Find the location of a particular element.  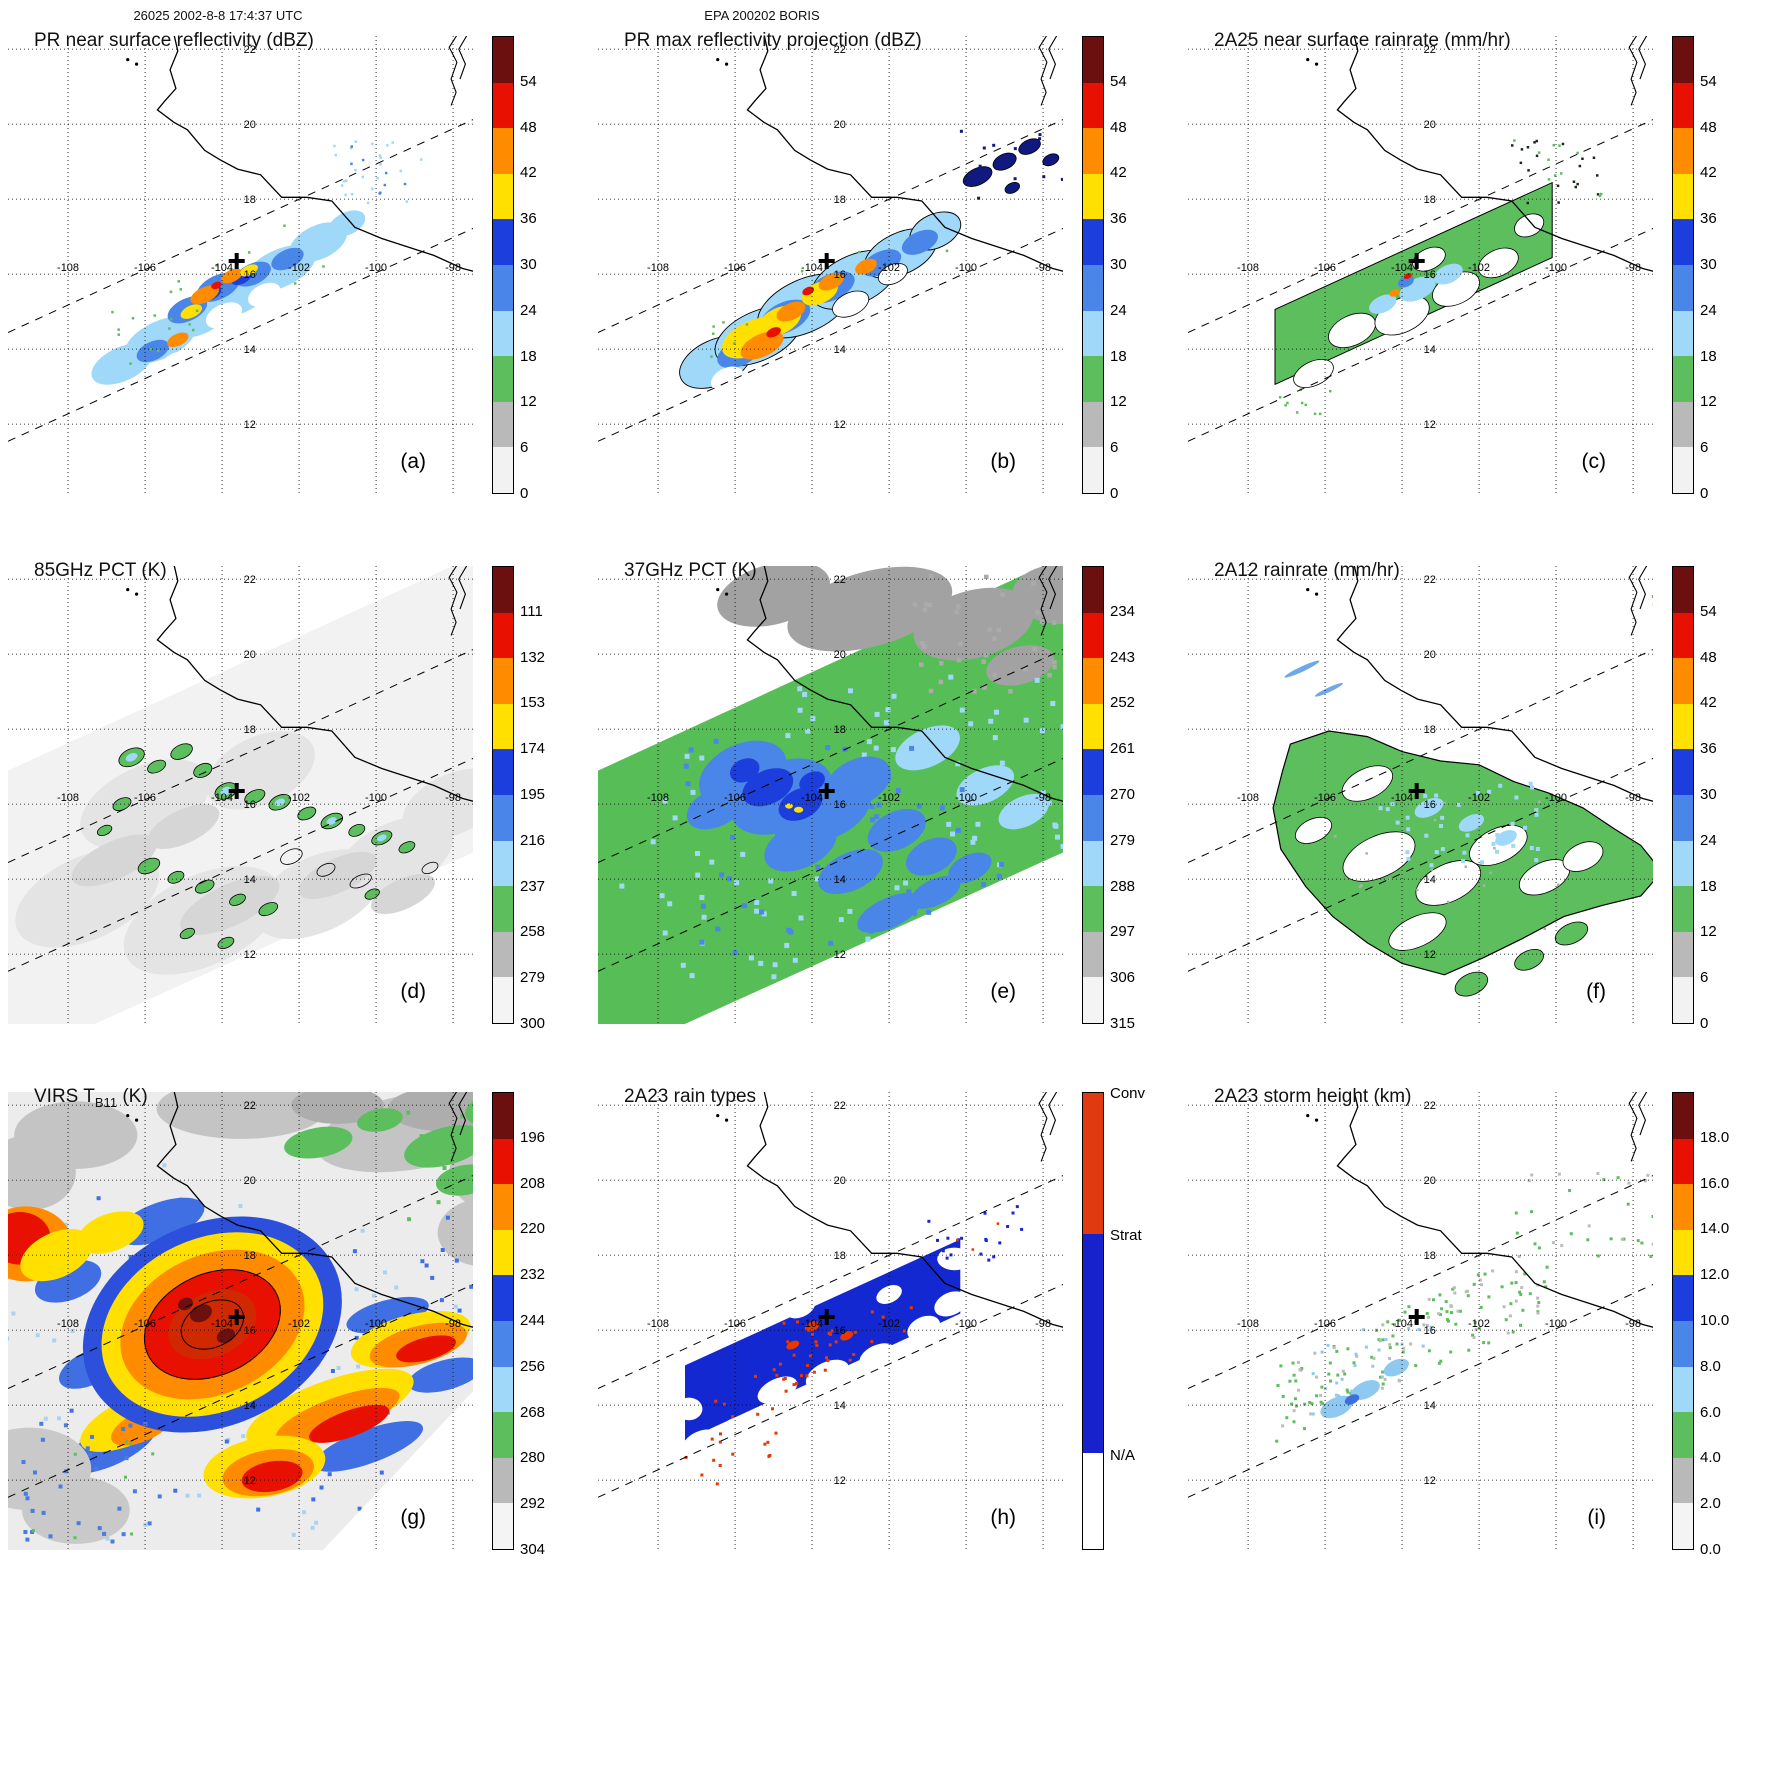

colorbar-tick: 16.0 is located at coordinates (1715, 1183).